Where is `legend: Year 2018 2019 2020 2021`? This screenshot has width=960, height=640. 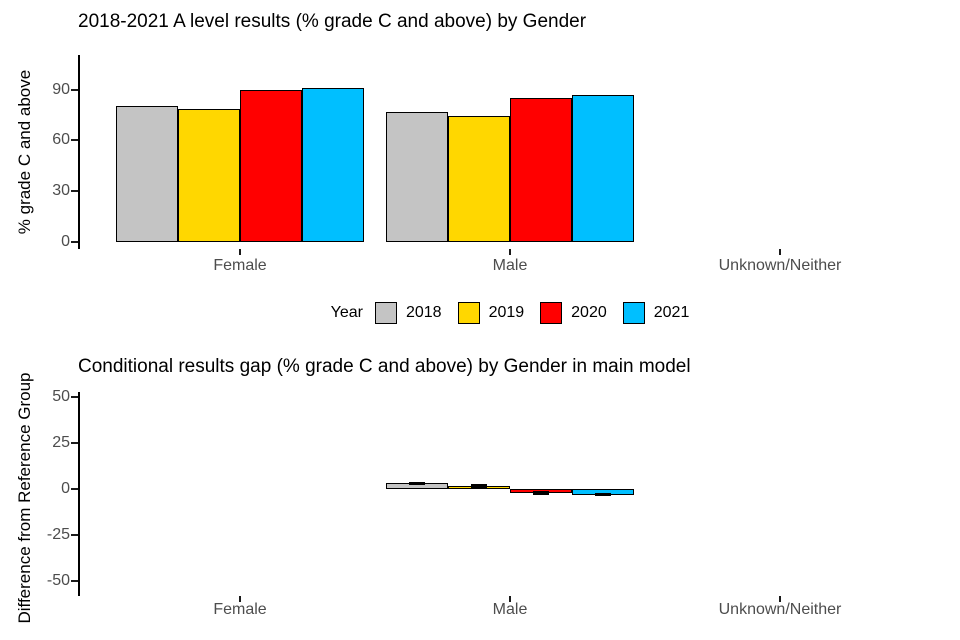
legend: Year 2018 2019 2020 2021 is located at coordinates (510, 313).